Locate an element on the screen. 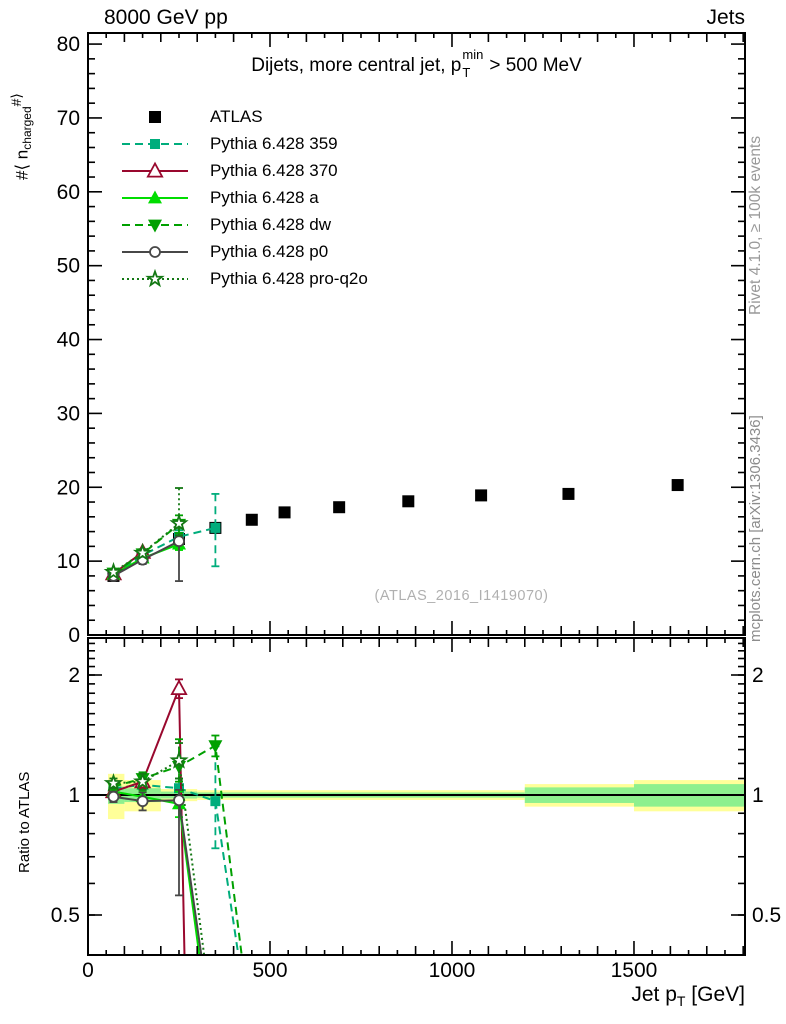 This screenshot has width=786, height=1024. y-axis-label-suffix: #⟩ is located at coordinates (16, 100).